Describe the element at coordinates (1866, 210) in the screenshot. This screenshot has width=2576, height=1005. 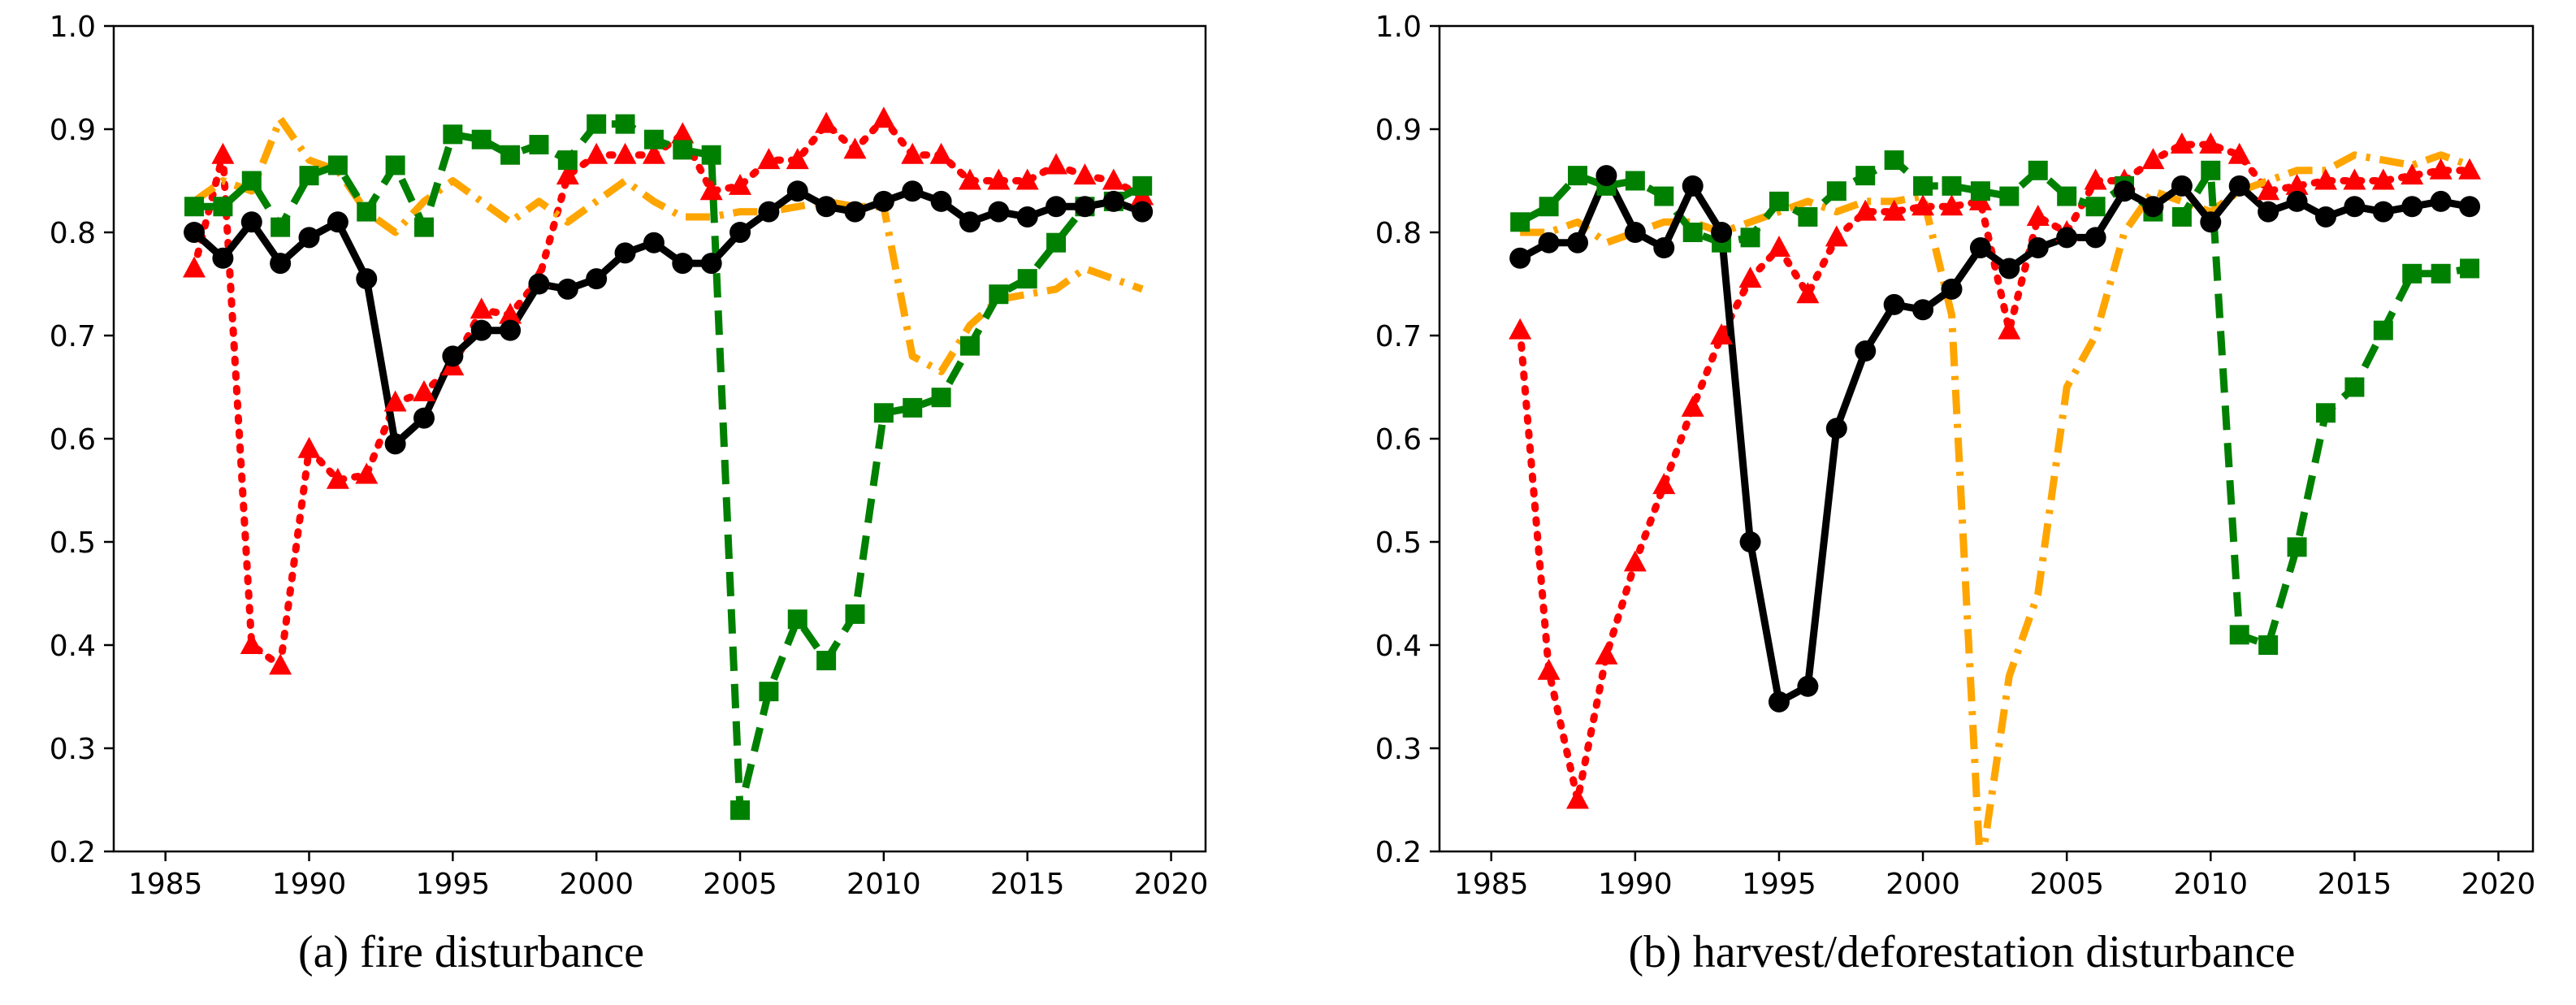
I see `data-point-red-dotted-triangle-1998` at that location.